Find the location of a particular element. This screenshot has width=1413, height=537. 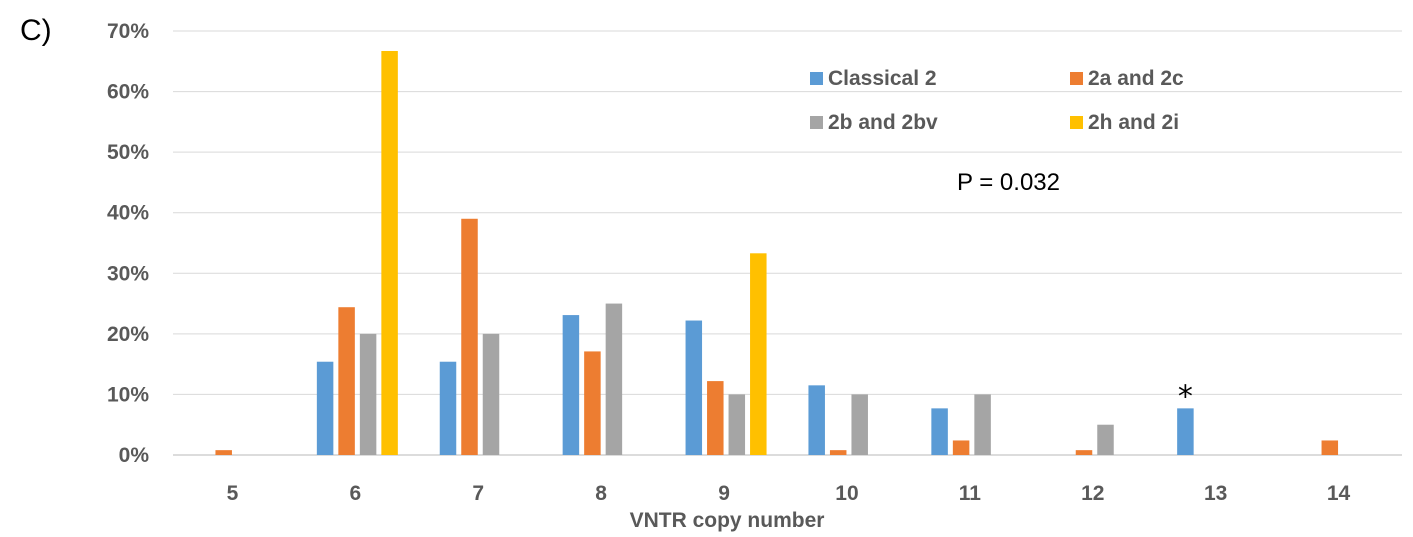

y-tick-label: 10% is located at coordinates (128, 394).